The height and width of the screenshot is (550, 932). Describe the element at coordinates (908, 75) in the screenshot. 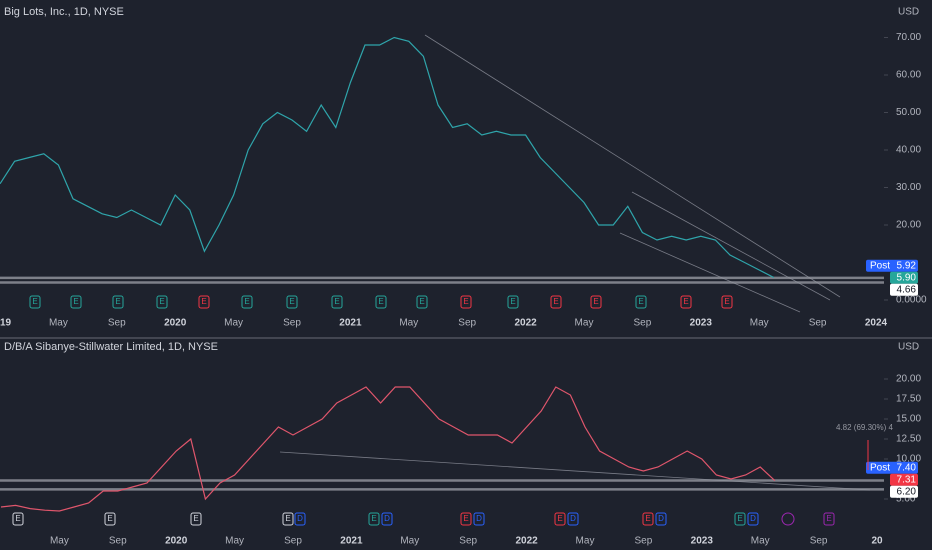

I see `y-tick-label: 60.00` at that location.